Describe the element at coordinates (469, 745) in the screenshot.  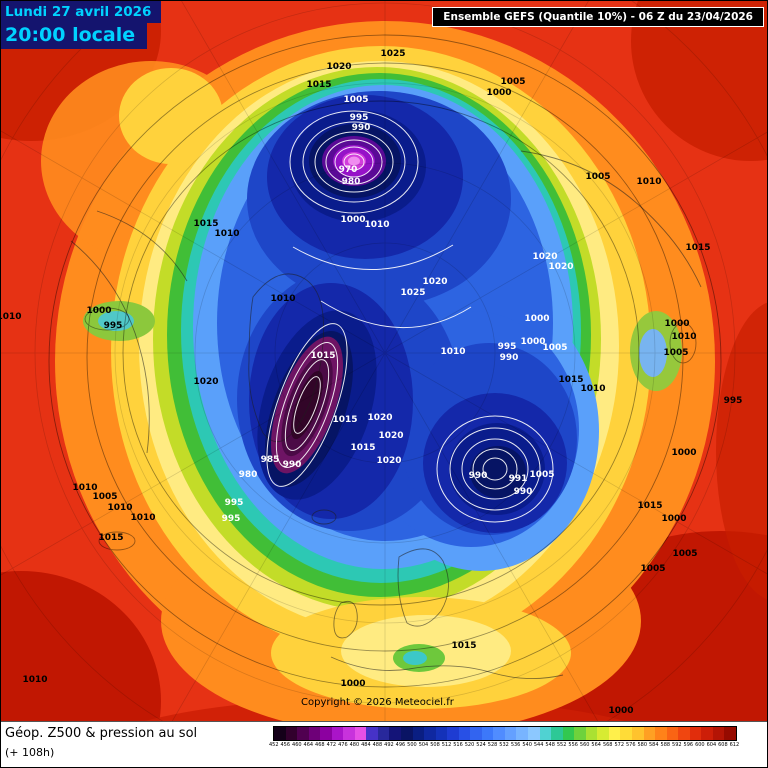
I see `colorbar-tick: 520` at that location.